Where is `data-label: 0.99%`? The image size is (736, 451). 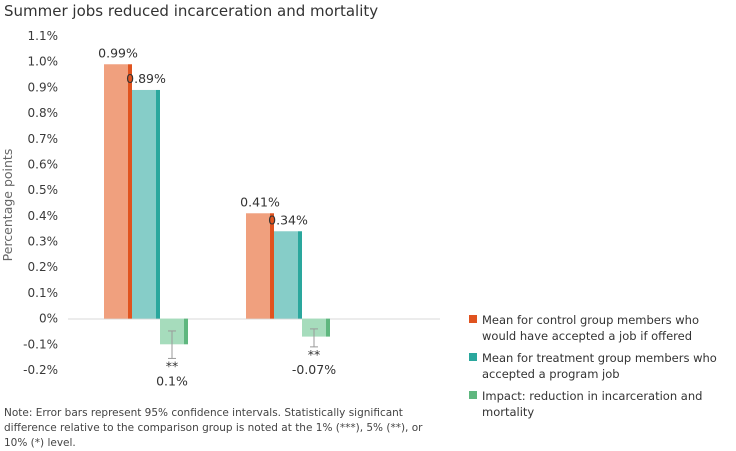
data-label: 0.99% is located at coordinates (118, 52).